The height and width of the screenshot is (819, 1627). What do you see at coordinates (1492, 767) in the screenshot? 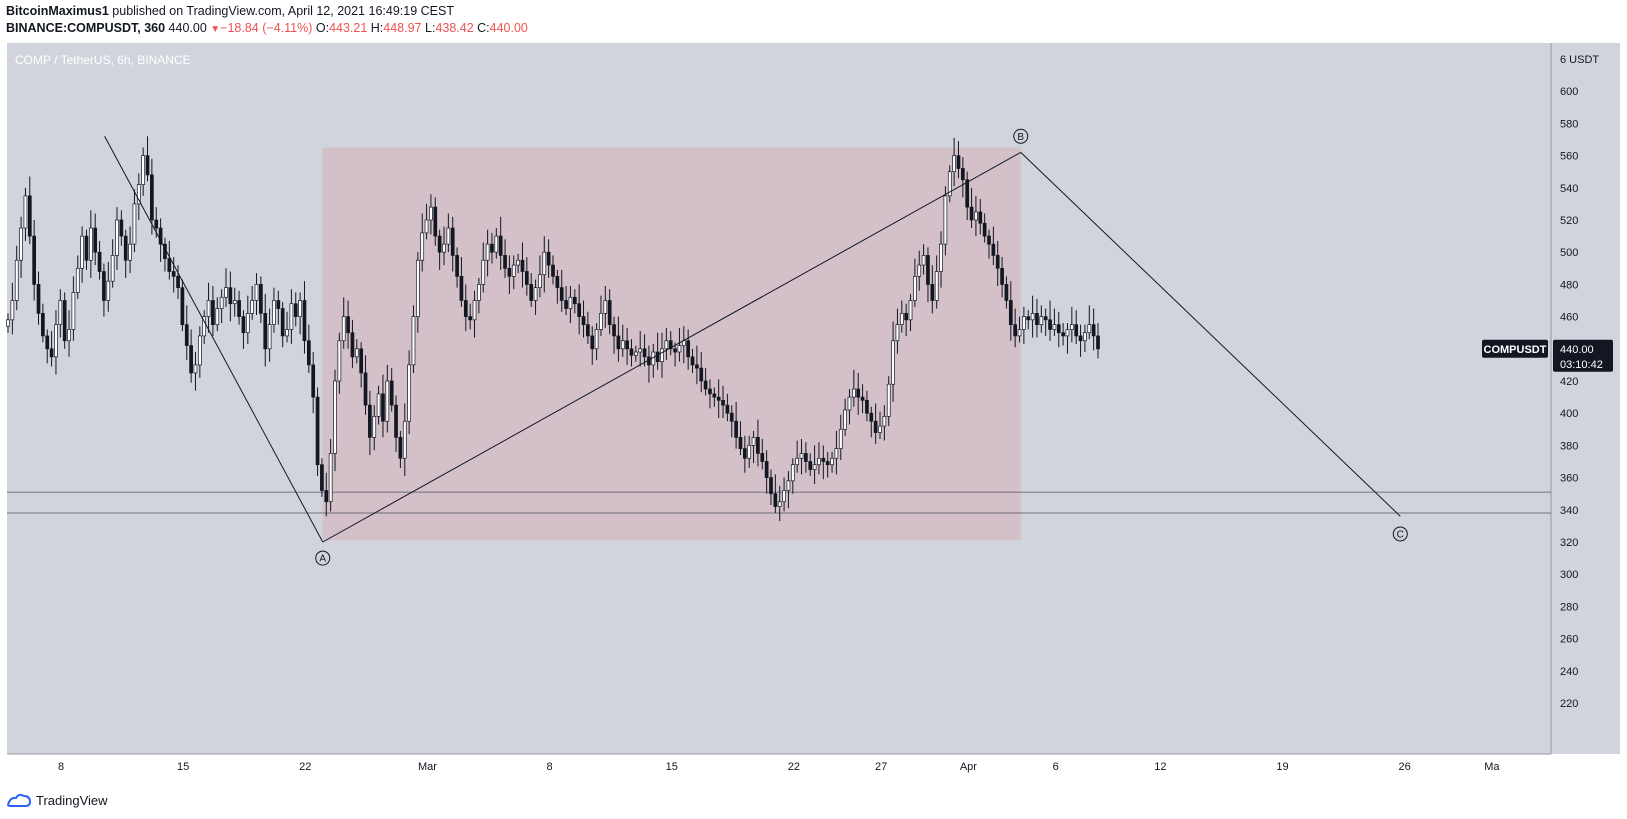
I see `x-tick-label: Ma` at bounding box center [1492, 767].